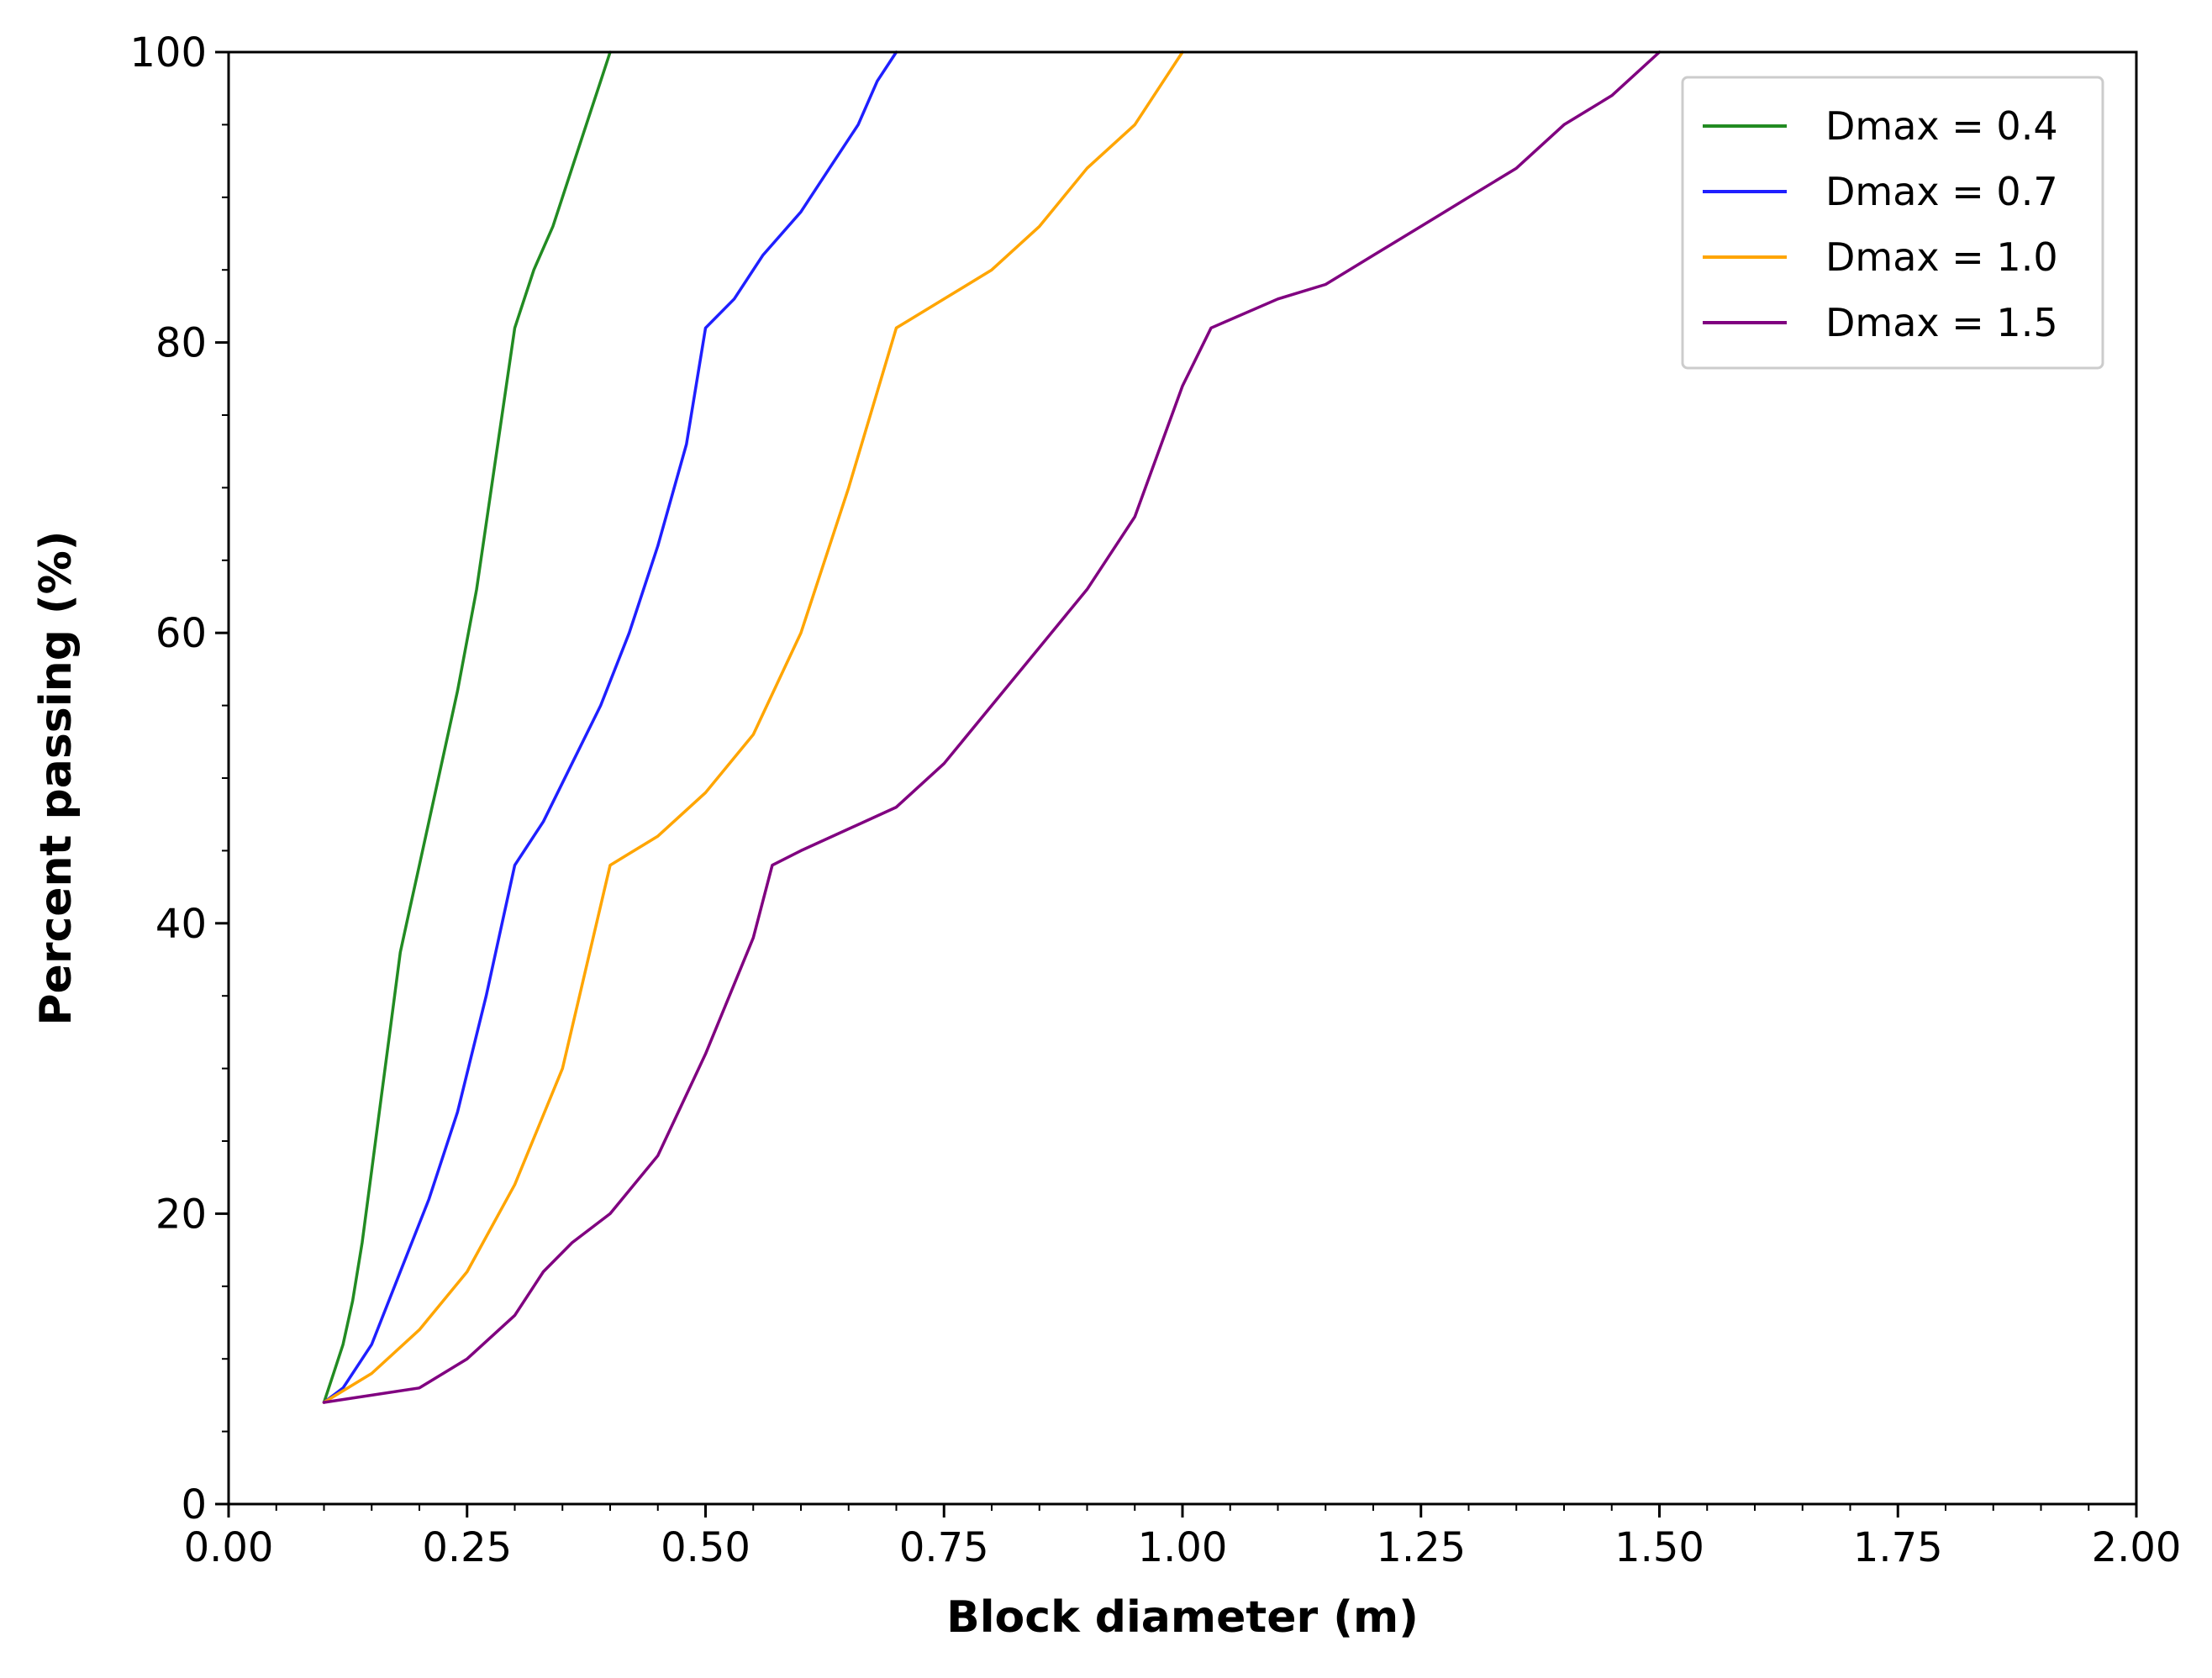 This screenshot has height=1678, width=2212. I want to click on y-tick-label: 60, so click(181, 633).